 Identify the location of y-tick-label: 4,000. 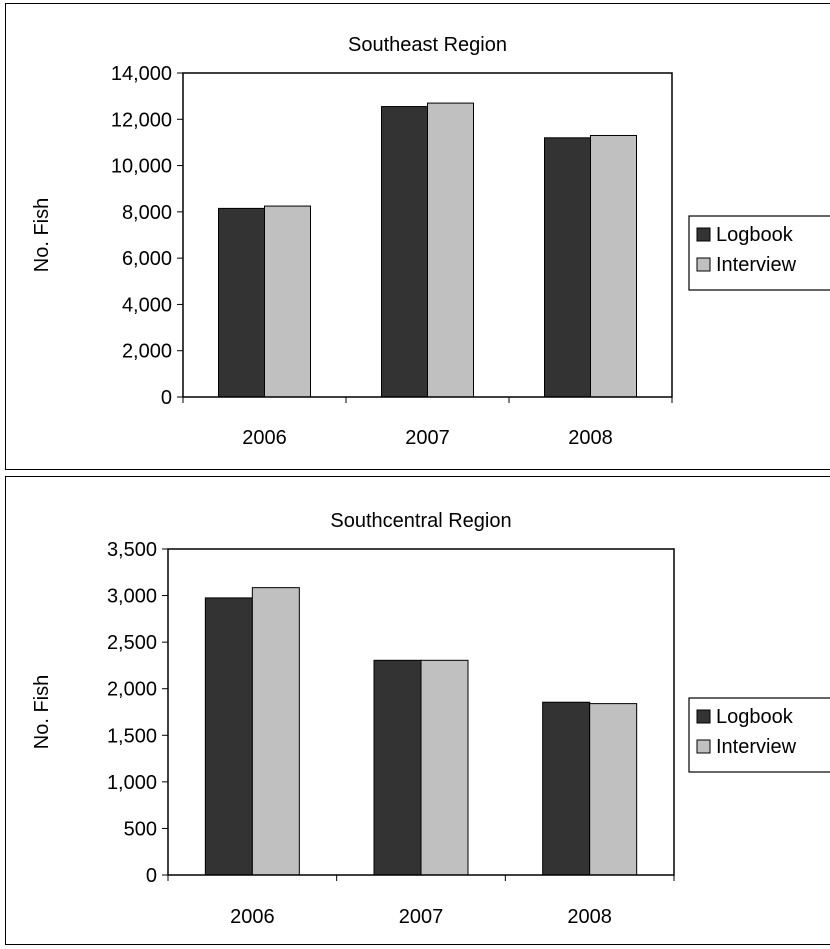
(147, 305).